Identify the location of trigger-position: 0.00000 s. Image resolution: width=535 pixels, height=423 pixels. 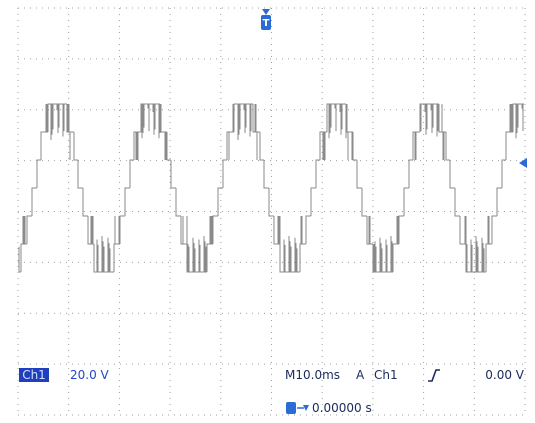
(342, 408).